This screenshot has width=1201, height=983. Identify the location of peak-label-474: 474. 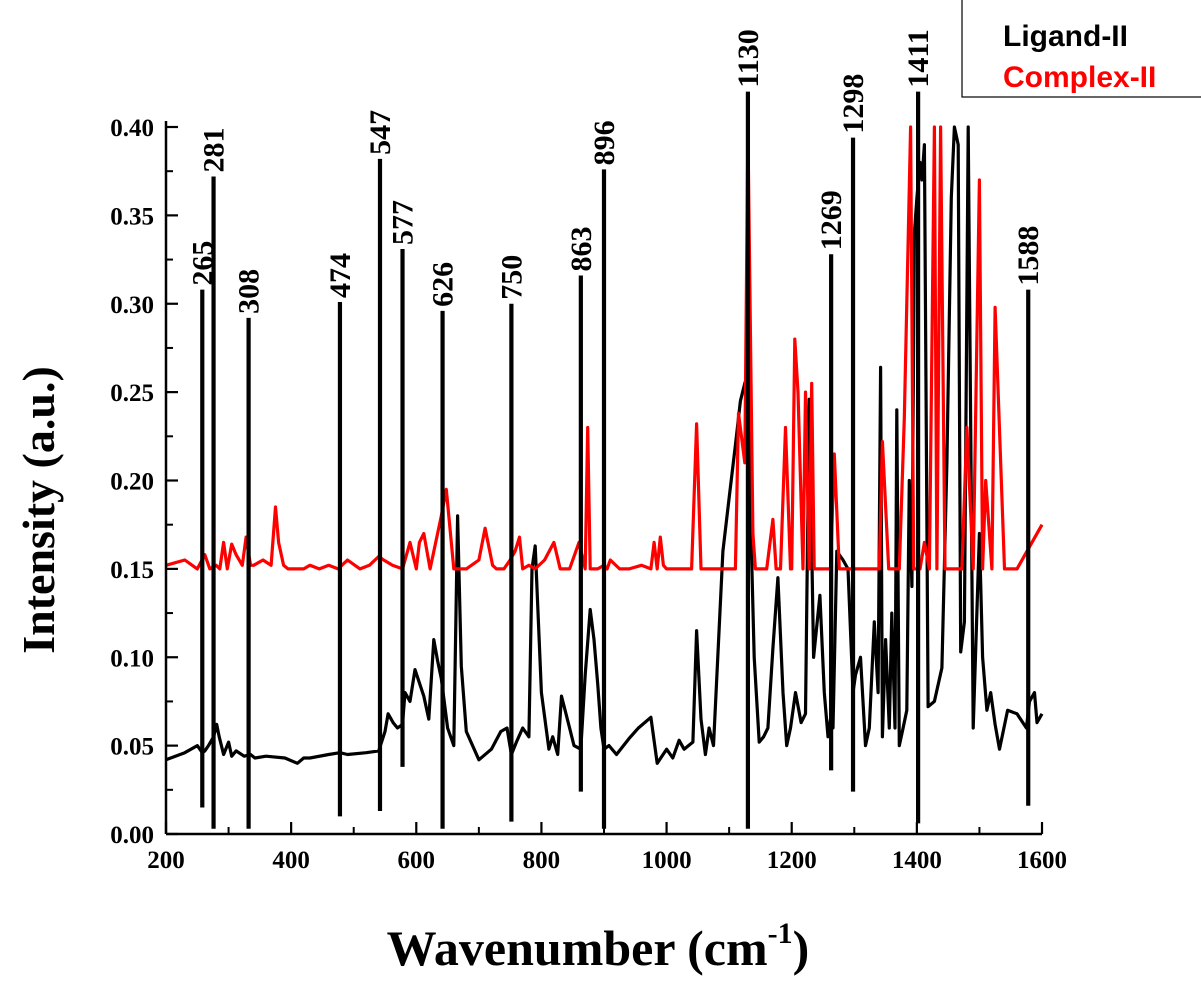
(340, 275).